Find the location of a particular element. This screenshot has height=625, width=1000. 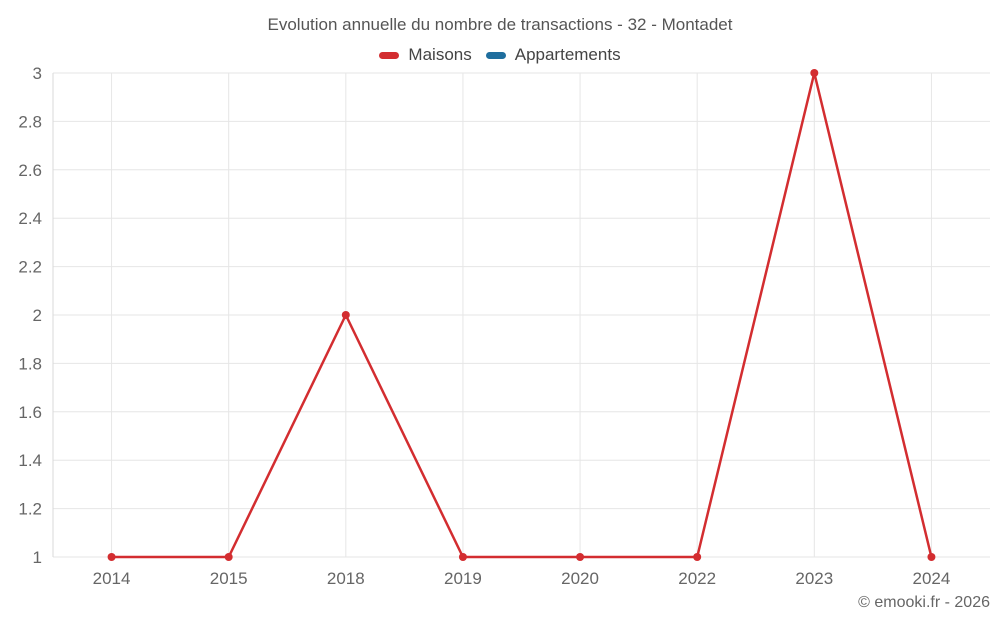

x-tick-label: 2024 is located at coordinates (932, 578).